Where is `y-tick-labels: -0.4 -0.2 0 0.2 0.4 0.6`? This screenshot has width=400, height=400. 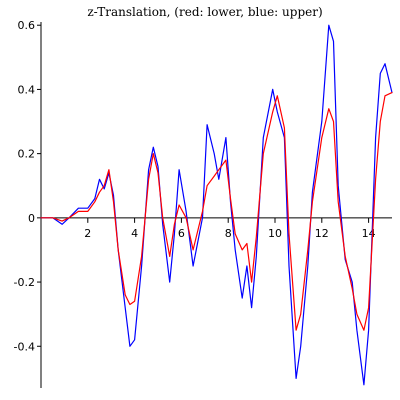 y-tick-labels: -0.4 -0.2 0 0.2 0.4 0.6 is located at coordinates (24, 186).